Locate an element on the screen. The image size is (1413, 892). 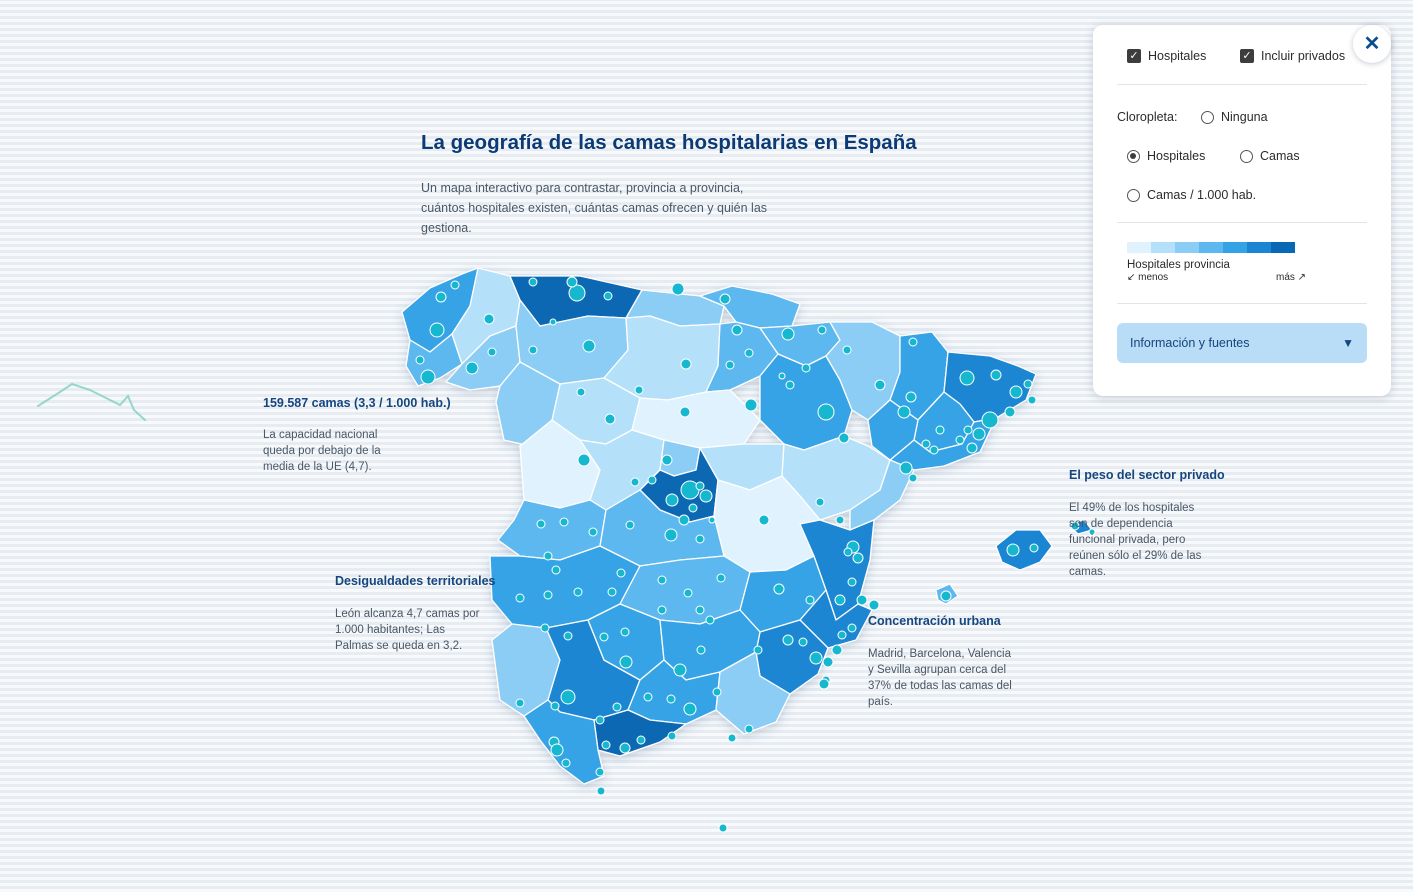
radio-ninguna: Ninguna is located at coordinates (1234, 117).